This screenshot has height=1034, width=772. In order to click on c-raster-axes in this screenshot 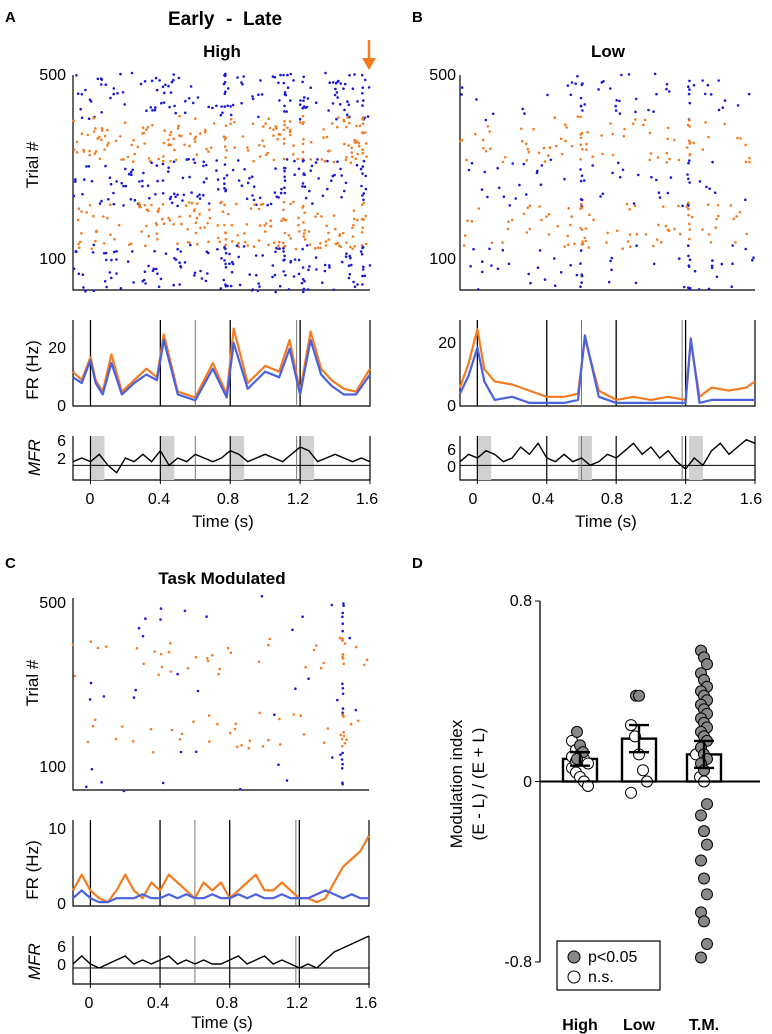, I will do `click(220, 694)`.